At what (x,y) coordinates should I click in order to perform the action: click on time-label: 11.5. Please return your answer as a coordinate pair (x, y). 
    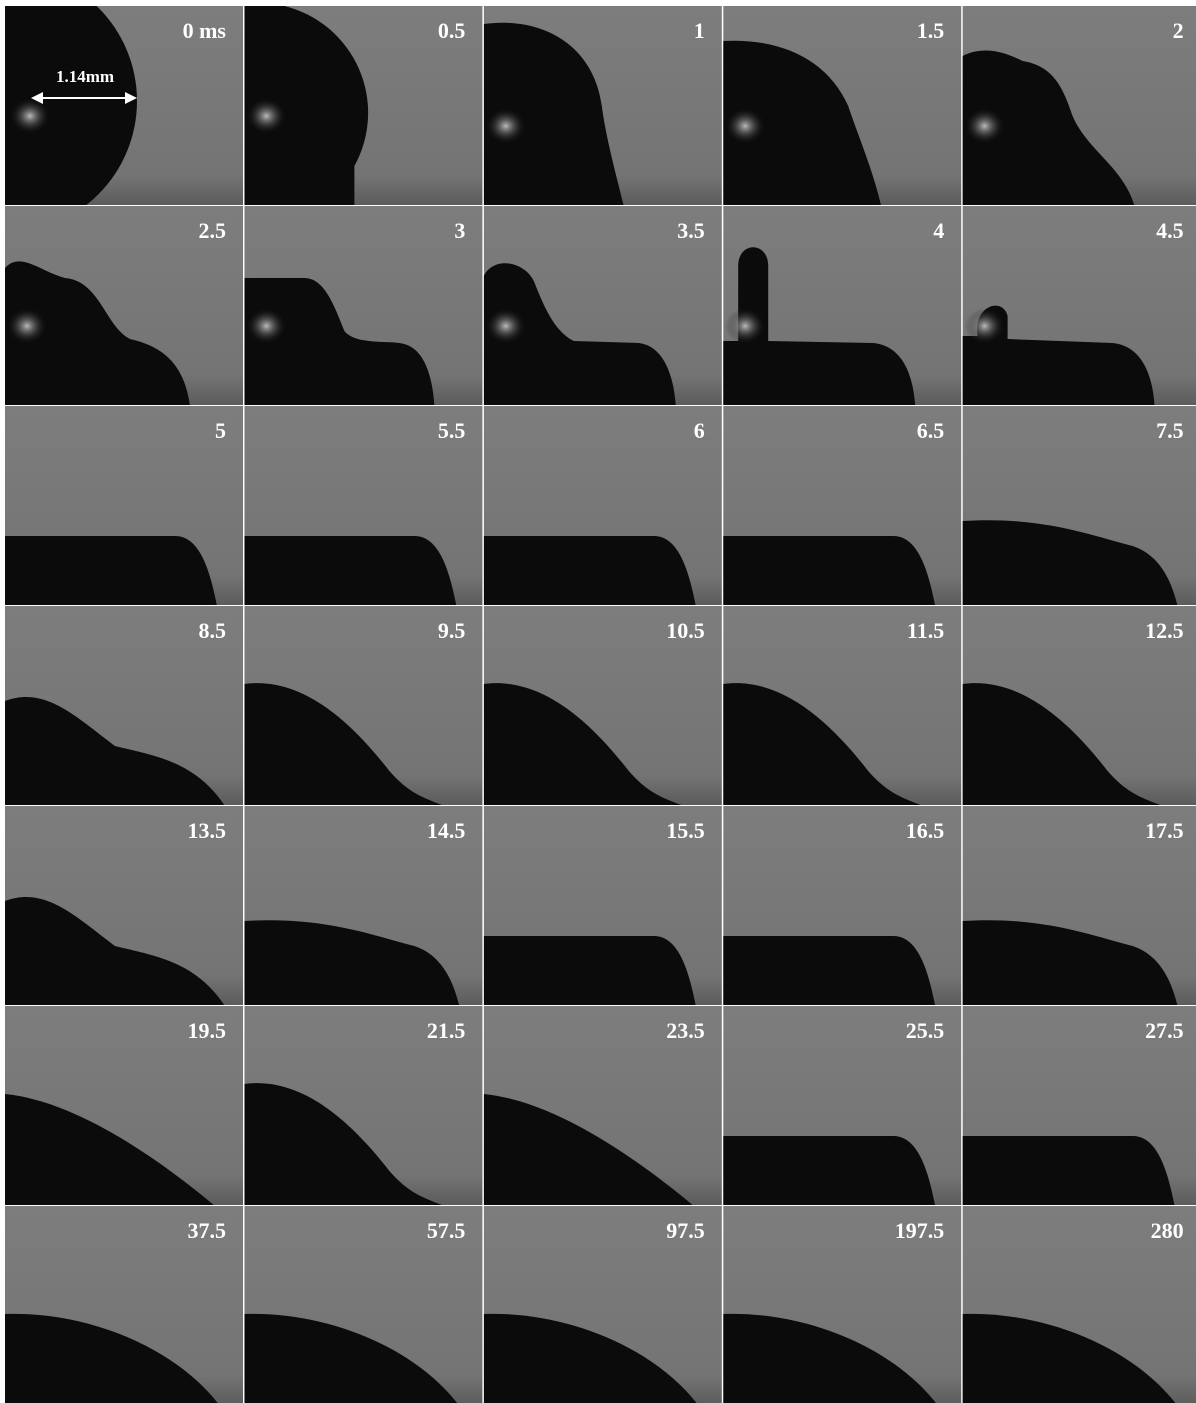
    Looking at the image, I should click on (925, 630).